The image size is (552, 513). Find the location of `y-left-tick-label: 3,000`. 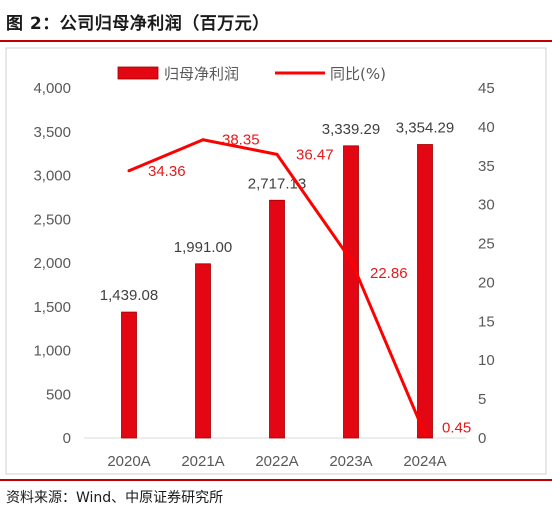

y-left-tick-label: 3,000 is located at coordinates (52, 176).